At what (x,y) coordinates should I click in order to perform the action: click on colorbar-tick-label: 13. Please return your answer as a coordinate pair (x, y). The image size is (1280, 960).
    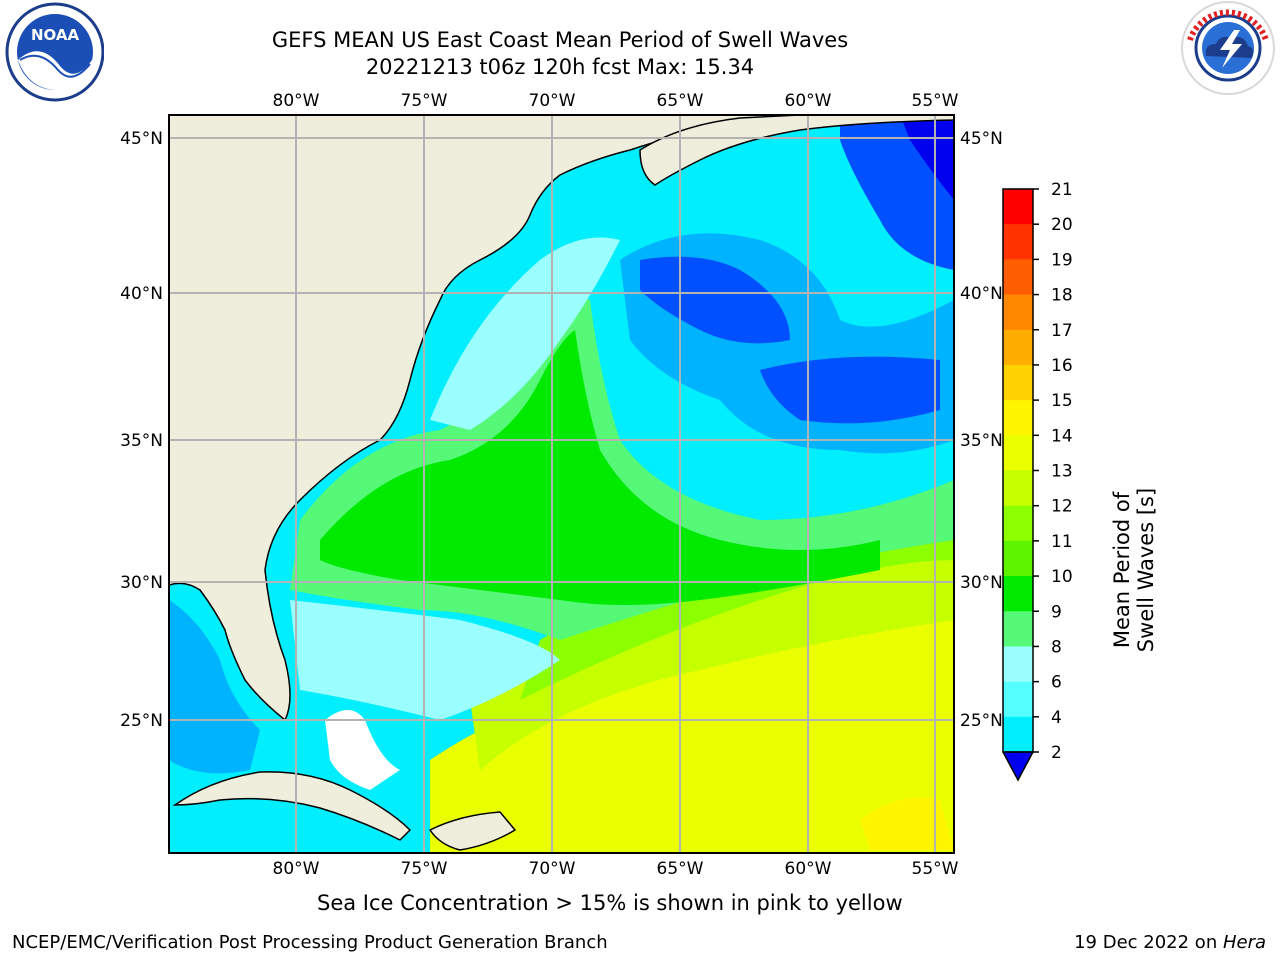
    Looking at the image, I should click on (1062, 472).